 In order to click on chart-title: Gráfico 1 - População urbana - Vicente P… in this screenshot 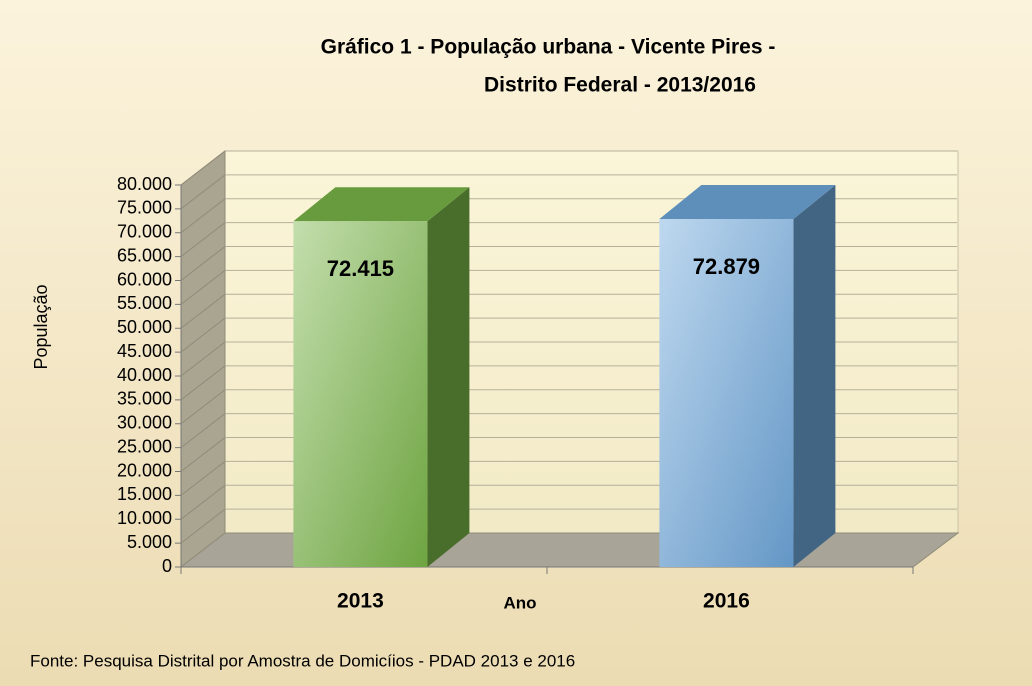, I will do `click(548, 47)`.